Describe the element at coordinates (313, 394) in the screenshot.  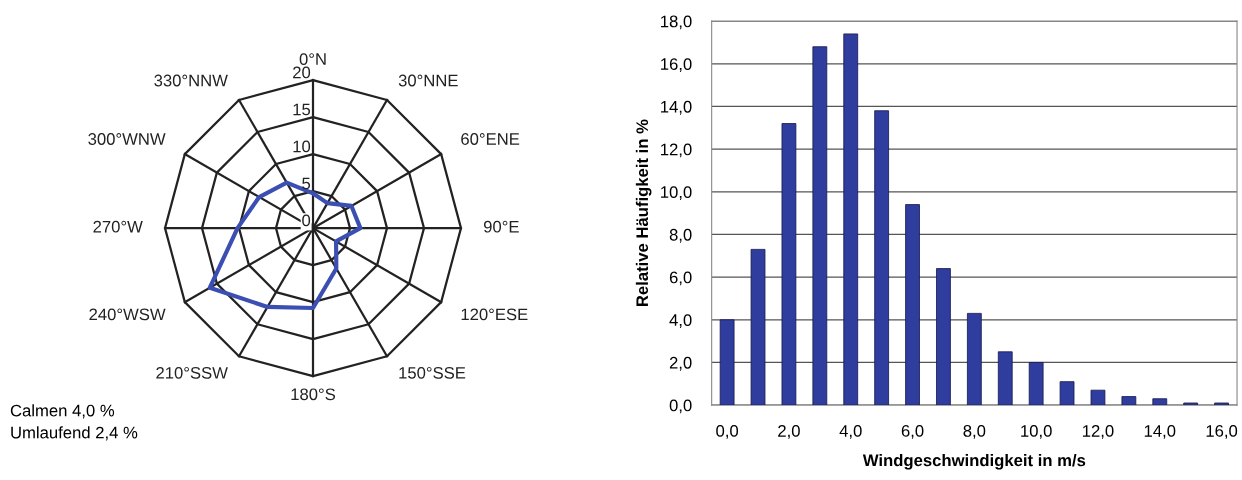
I see `spoke-label: 180°S` at that location.